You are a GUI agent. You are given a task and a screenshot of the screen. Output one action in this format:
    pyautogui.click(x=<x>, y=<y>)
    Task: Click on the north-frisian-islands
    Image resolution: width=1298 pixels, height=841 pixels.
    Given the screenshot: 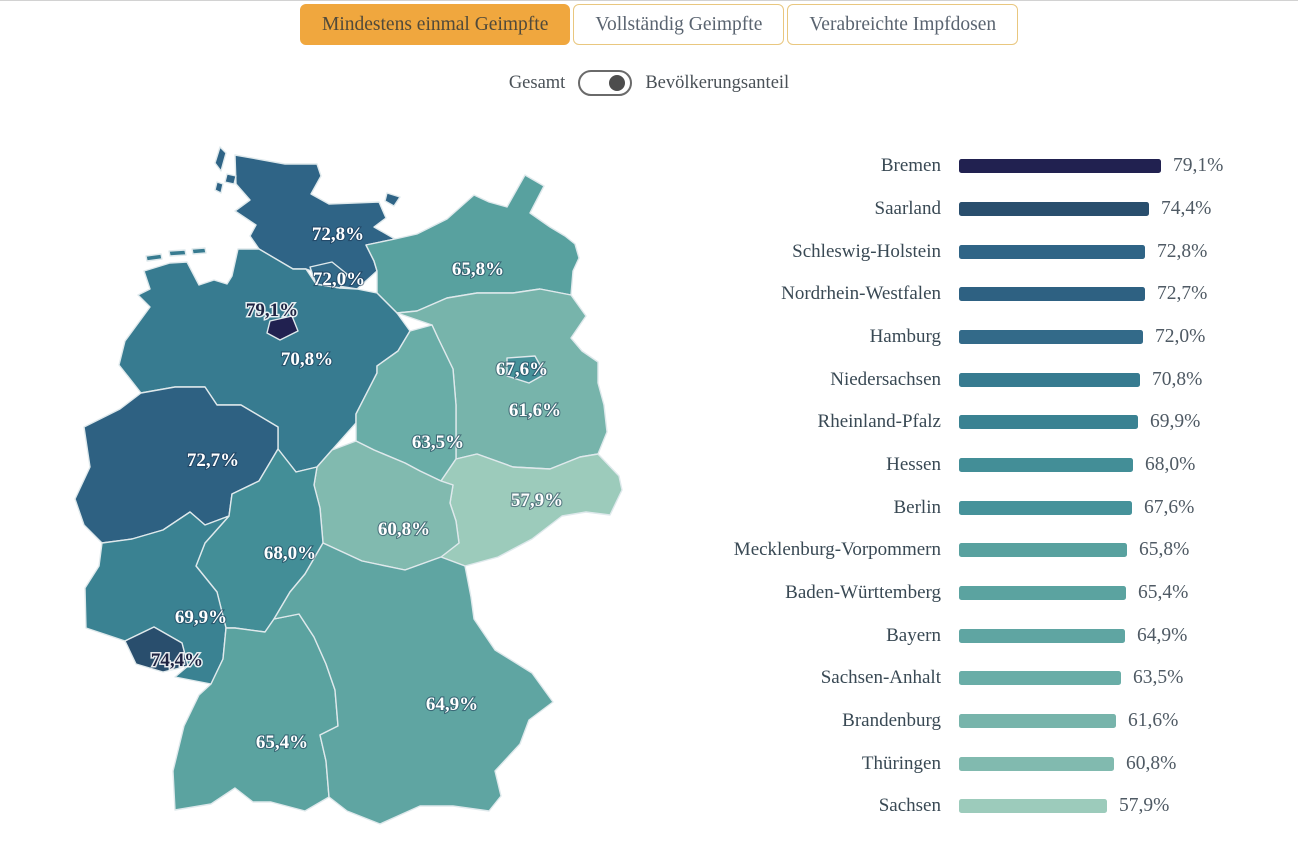 What is the action you would take?
    pyautogui.click(x=307, y=176)
    